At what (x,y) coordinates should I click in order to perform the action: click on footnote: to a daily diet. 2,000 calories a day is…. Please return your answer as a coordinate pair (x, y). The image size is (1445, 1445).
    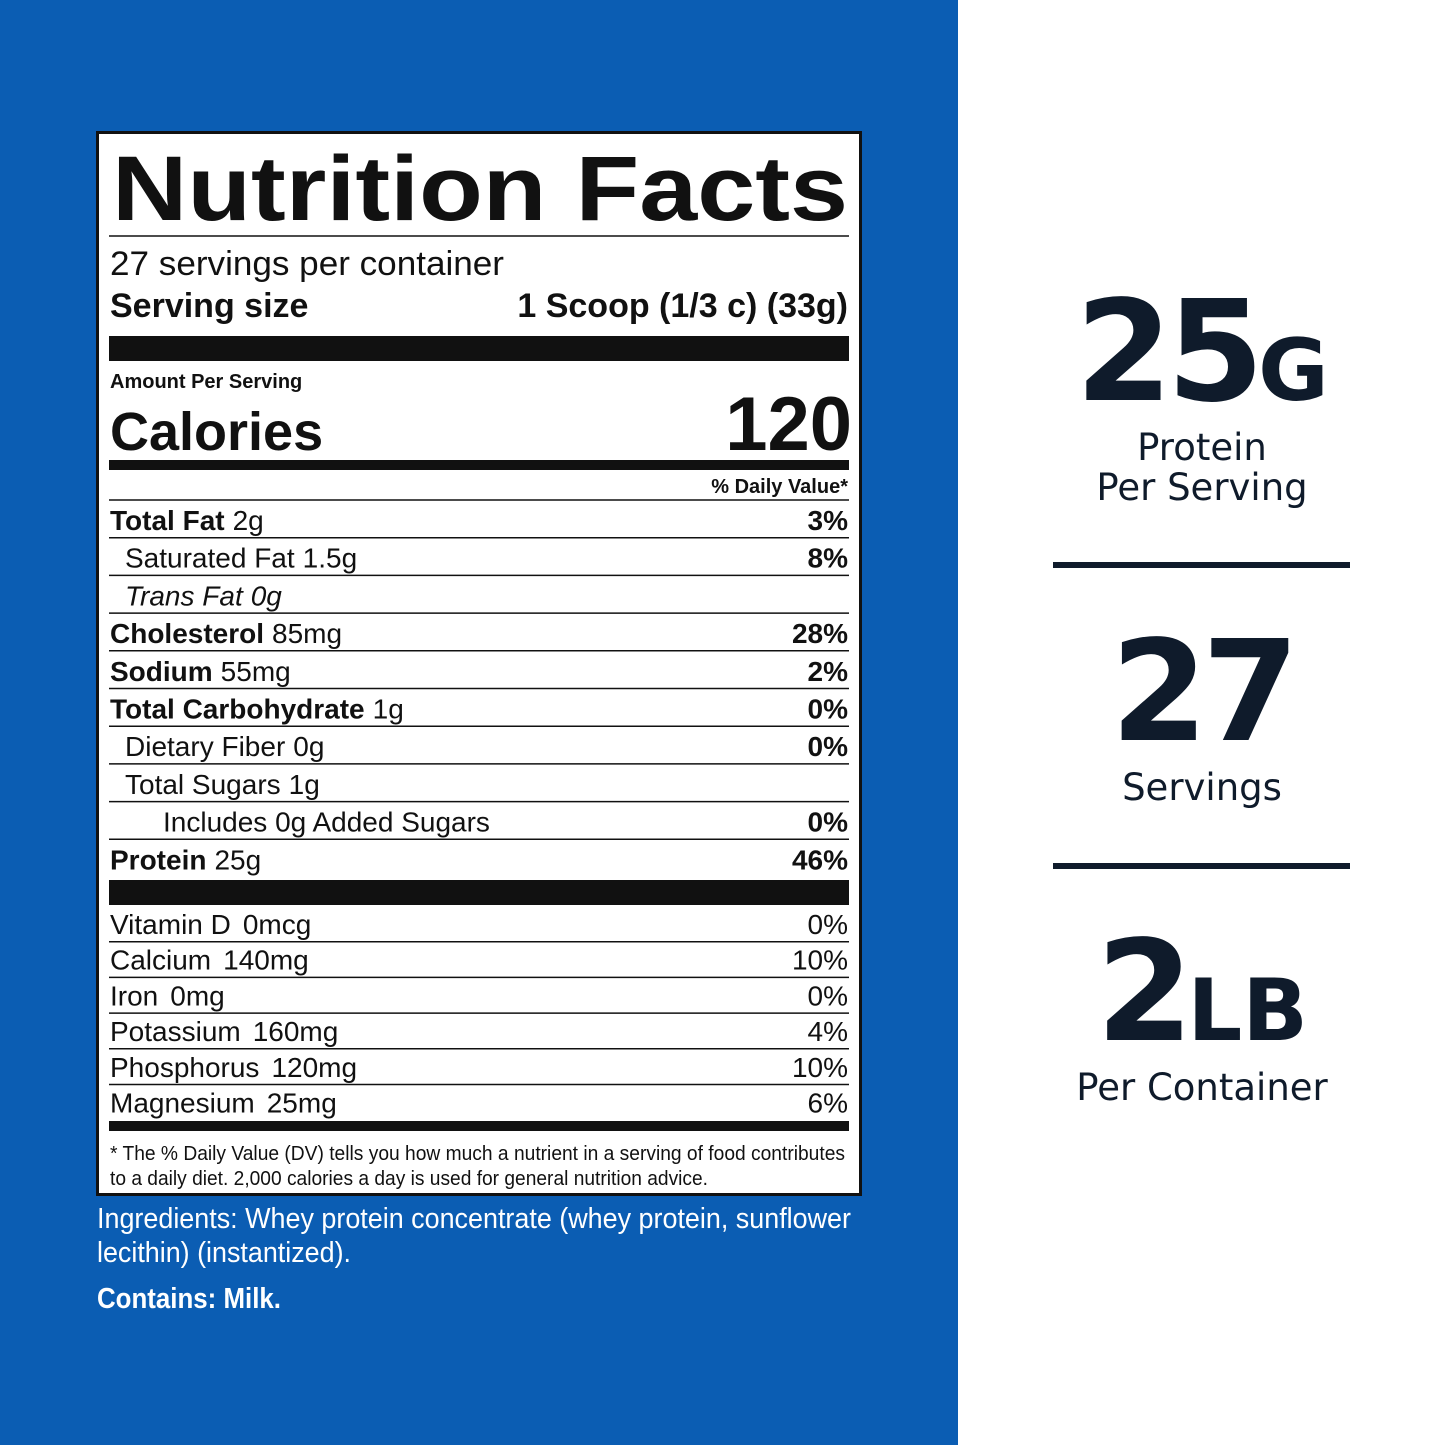
    Looking at the image, I should click on (409, 1179).